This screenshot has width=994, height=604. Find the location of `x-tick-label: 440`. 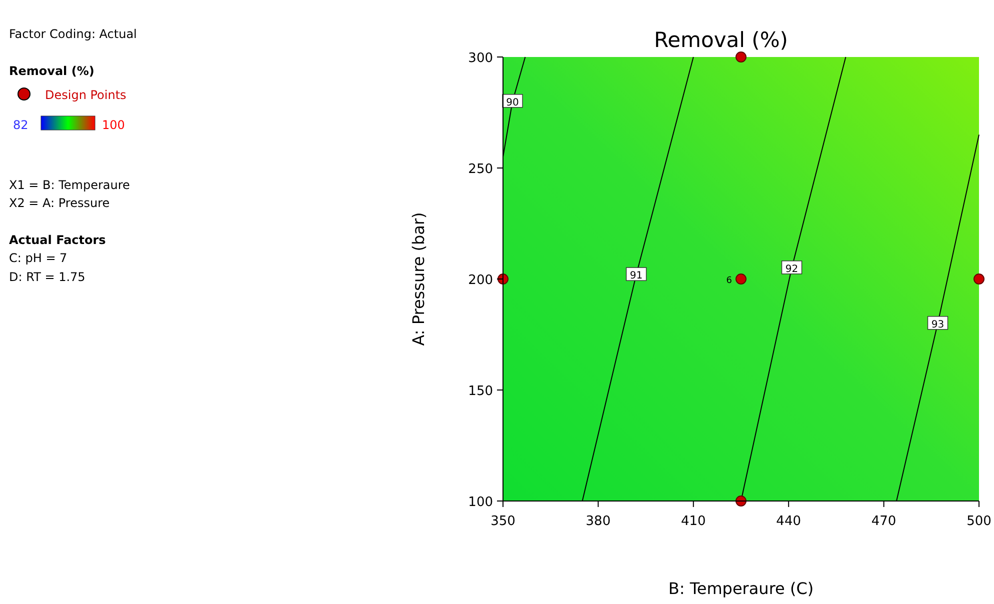

x-tick-label: 440 is located at coordinates (789, 521).